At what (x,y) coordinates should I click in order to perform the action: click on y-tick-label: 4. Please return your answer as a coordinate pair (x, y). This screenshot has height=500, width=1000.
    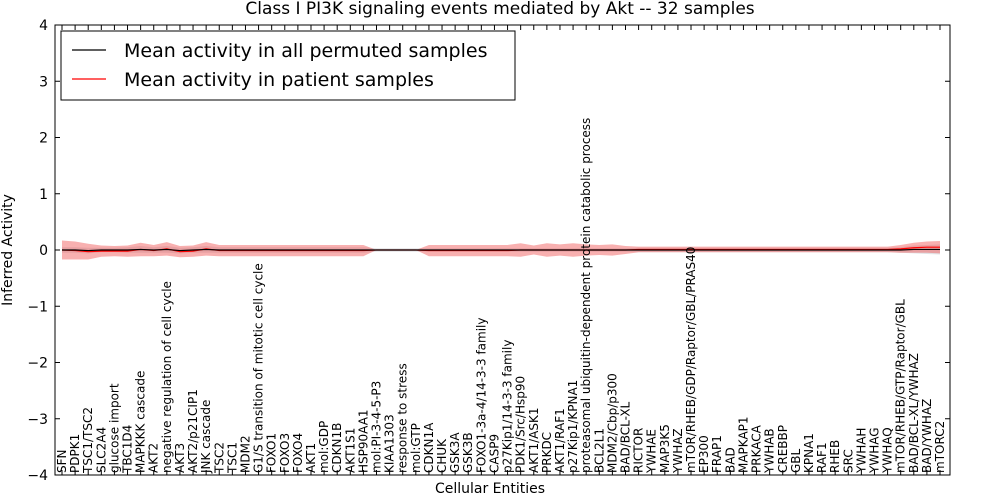
    Looking at the image, I should click on (43, 26).